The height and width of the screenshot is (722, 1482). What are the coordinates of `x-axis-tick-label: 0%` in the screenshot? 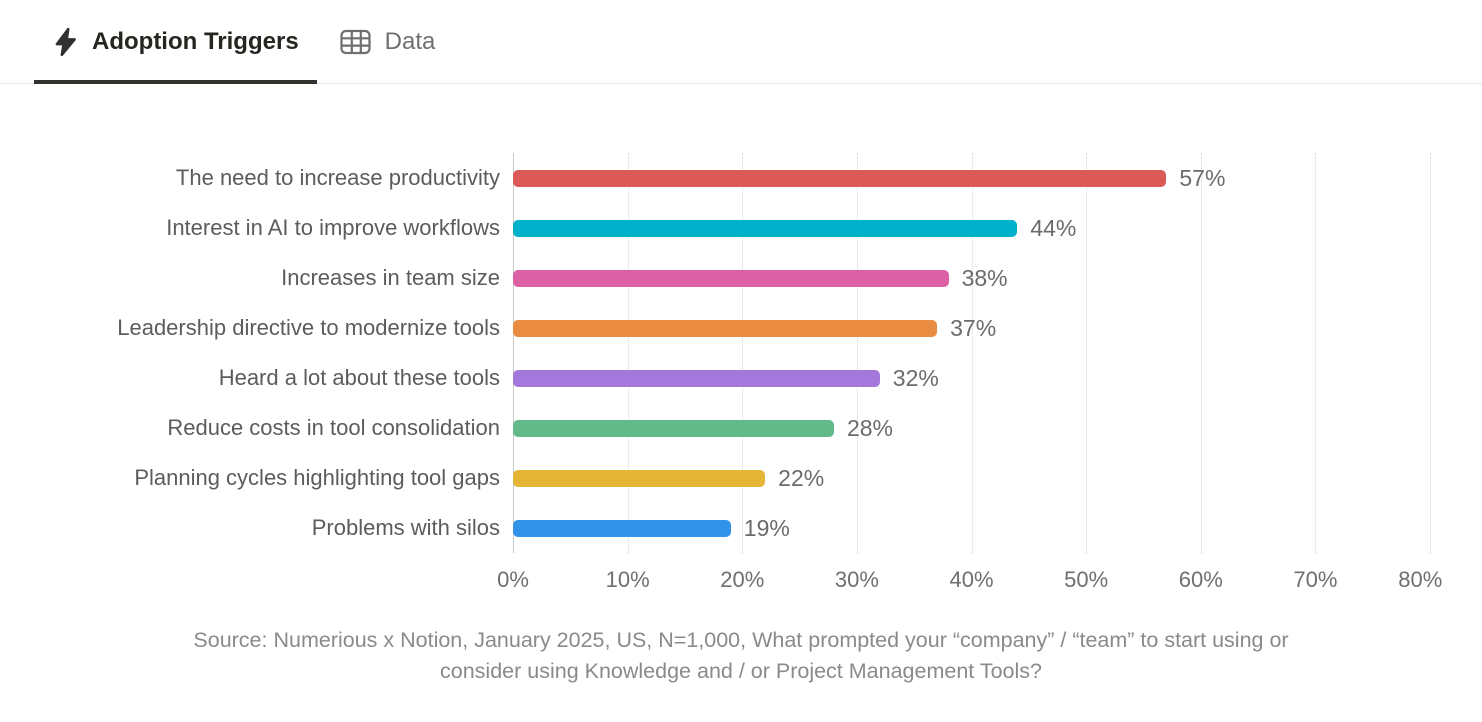 It's located at (513, 579).